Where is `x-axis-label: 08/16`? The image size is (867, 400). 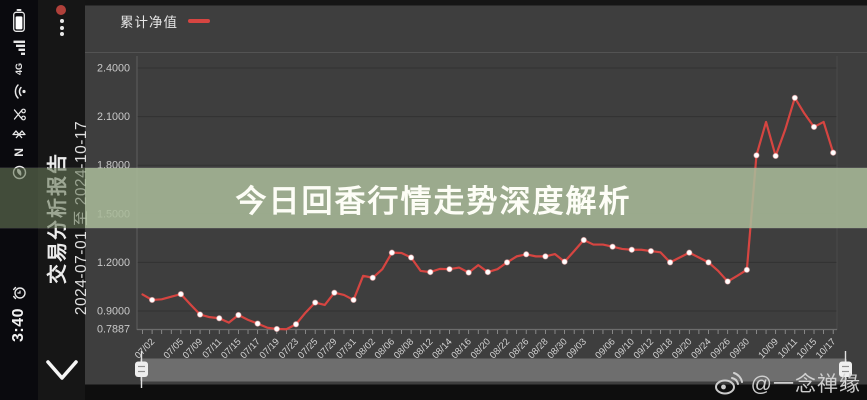
x-axis-label: 08/16 is located at coordinates (461, 348).